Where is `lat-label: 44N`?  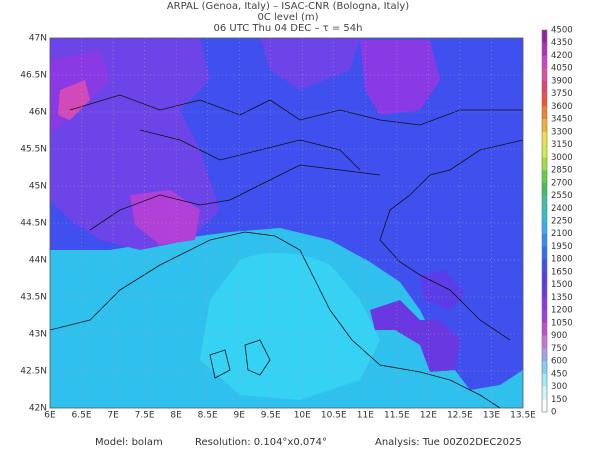
lat-label: 44N is located at coordinates (38, 261).